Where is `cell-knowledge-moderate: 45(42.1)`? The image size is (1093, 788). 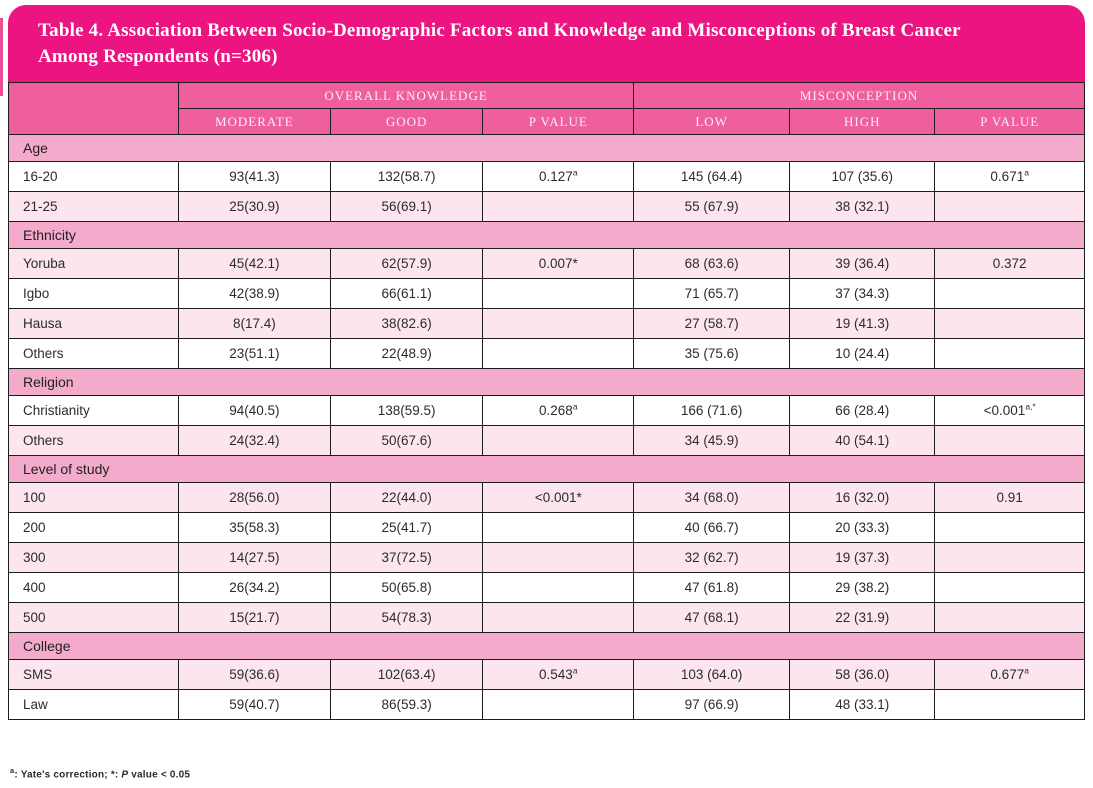
cell-knowledge-moderate: 45(42.1) is located at coordinates (254, 263).